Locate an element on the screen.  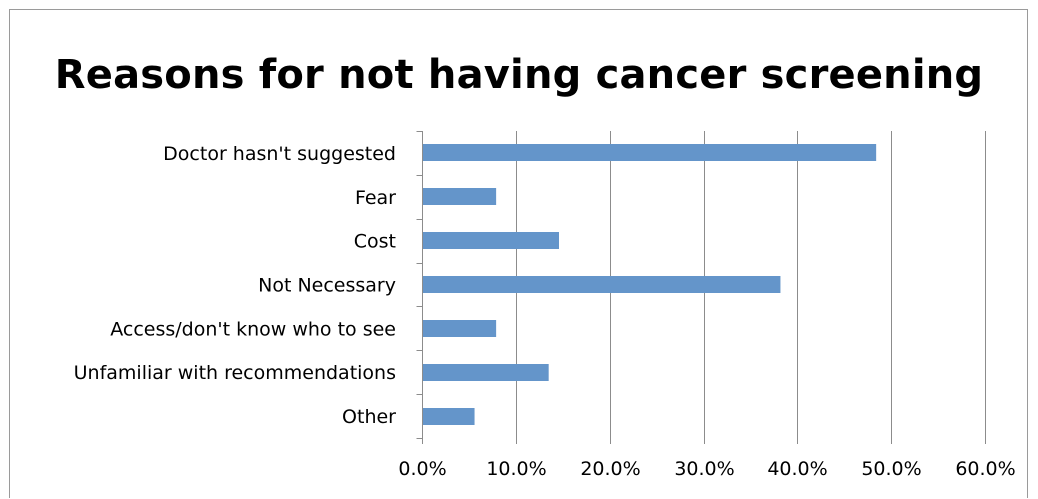
category-label: Not Necessary is located at coordinates (327, 286).